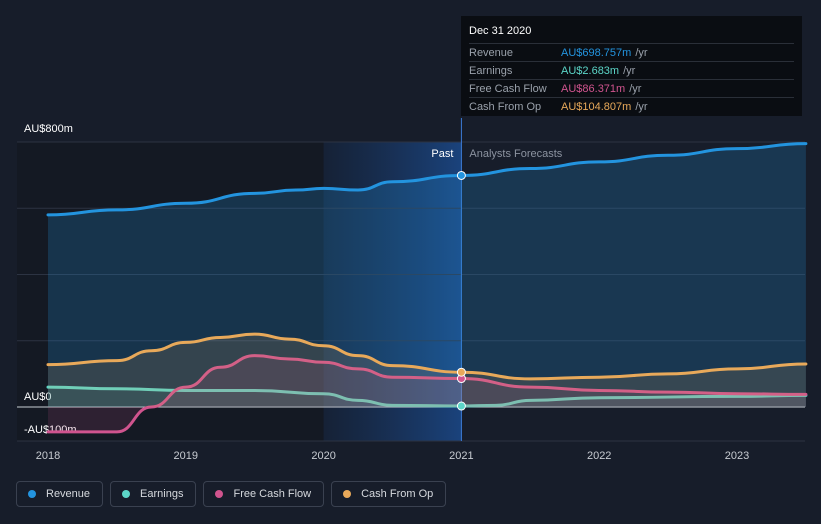 The width and height of the screenshot is (821, 524). I want to click on series-line-cash-from-op, so click(427, 356).